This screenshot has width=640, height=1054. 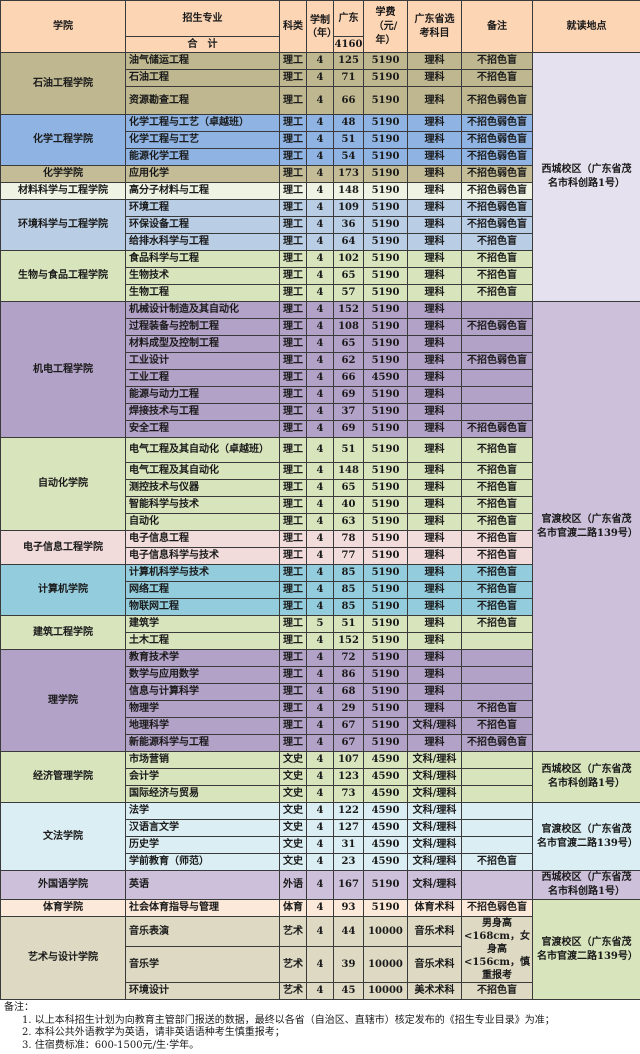 What do you see at coordinates (349, 174) in the screenshot?
I see `count-cell: 173` at bounding box center [349, 174].